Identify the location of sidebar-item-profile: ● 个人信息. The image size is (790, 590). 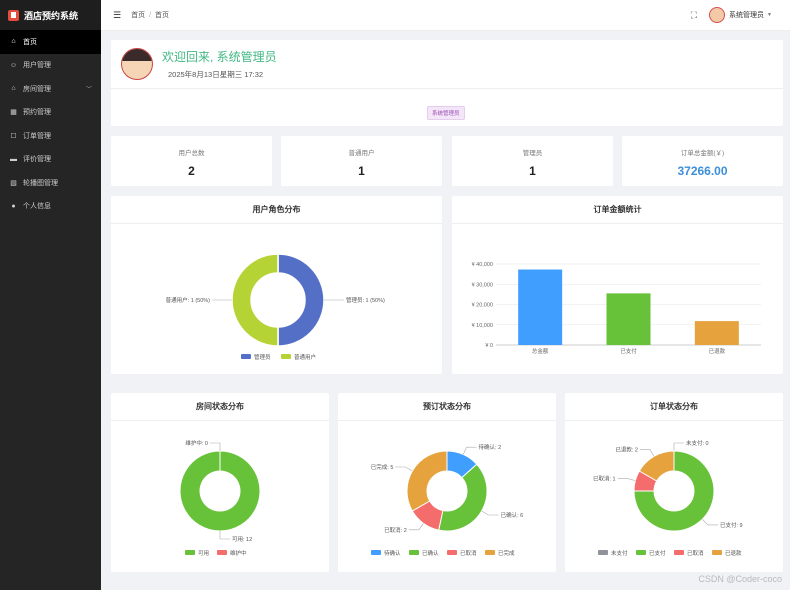
(50, 207).